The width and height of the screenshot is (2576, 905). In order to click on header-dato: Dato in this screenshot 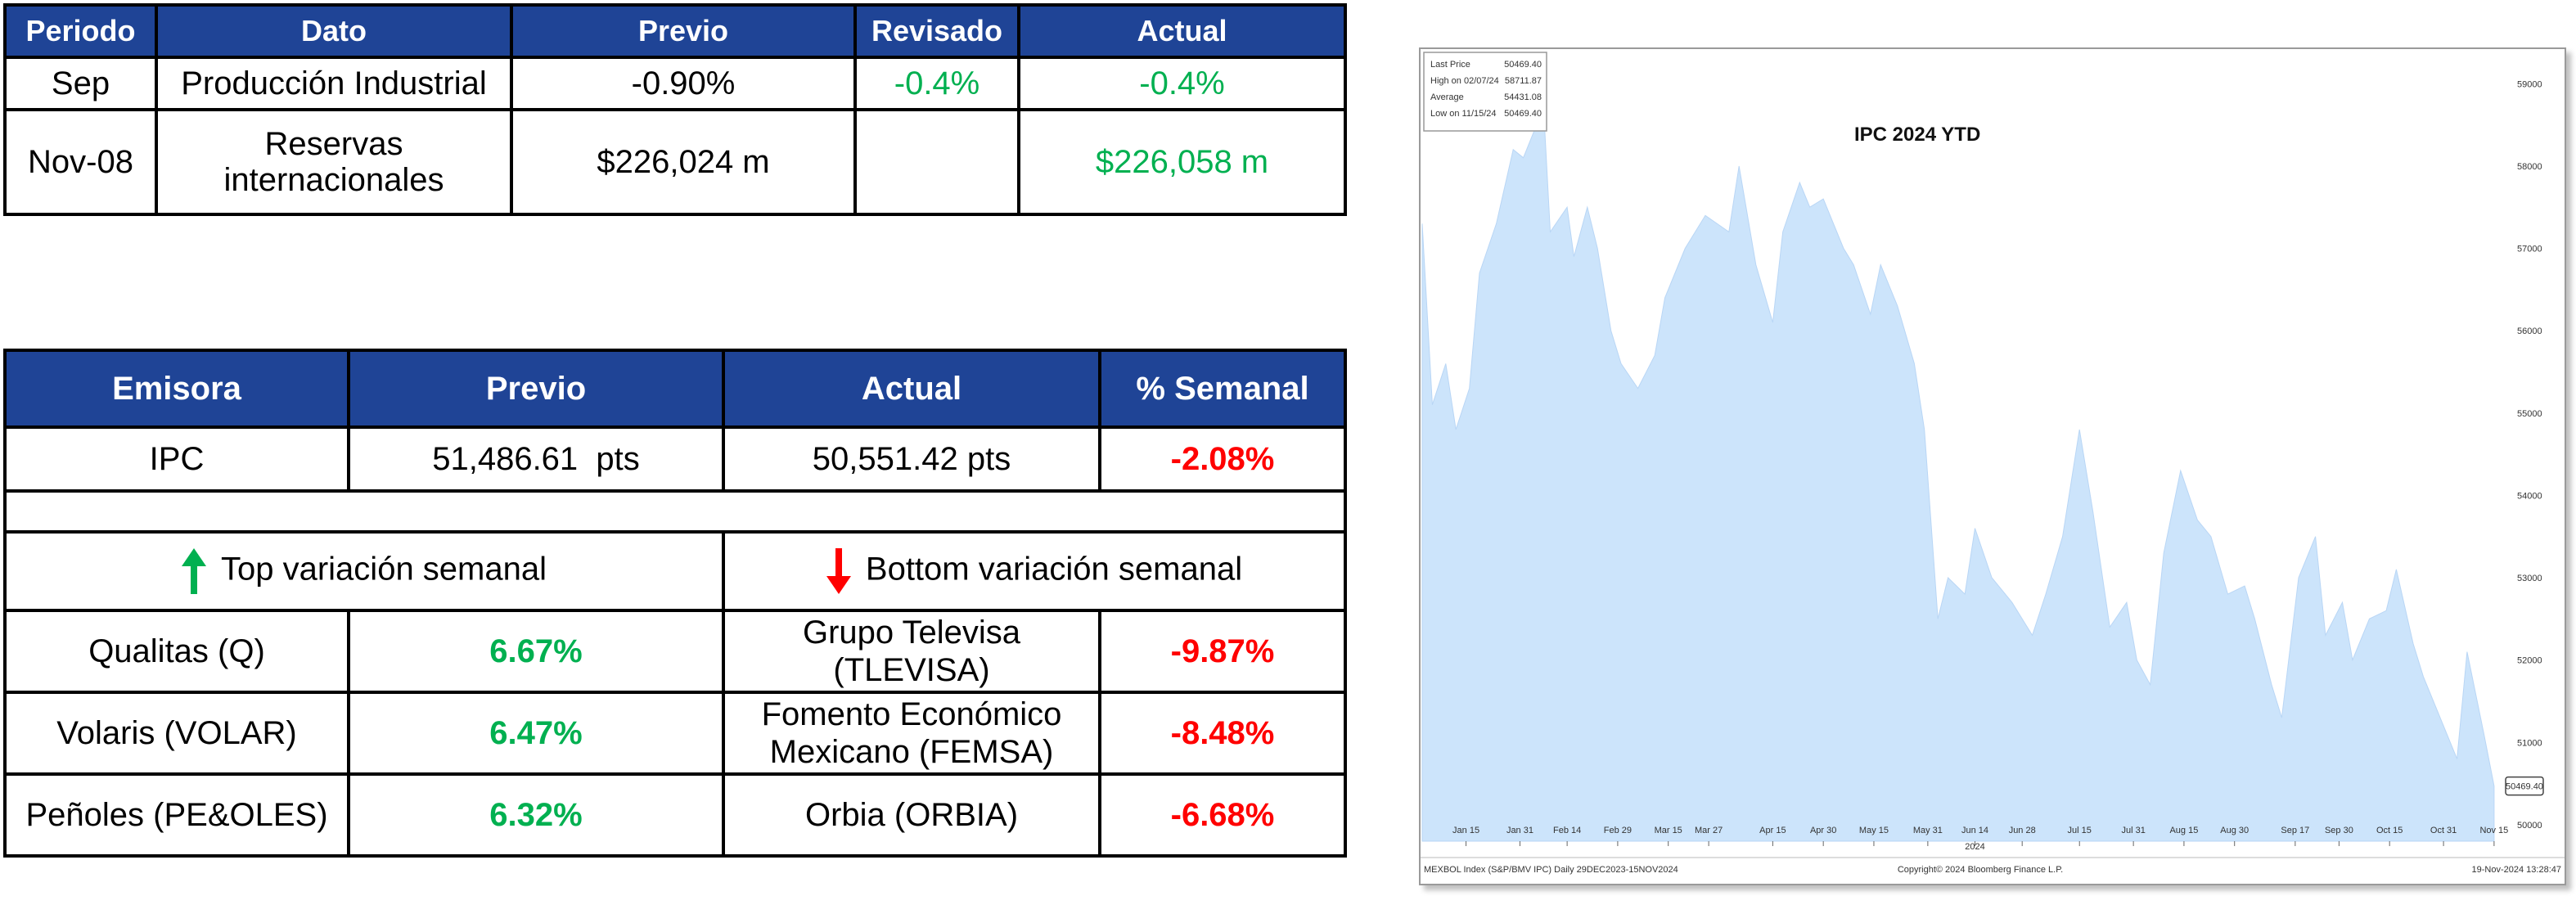, I will do `click(334, 31)`.